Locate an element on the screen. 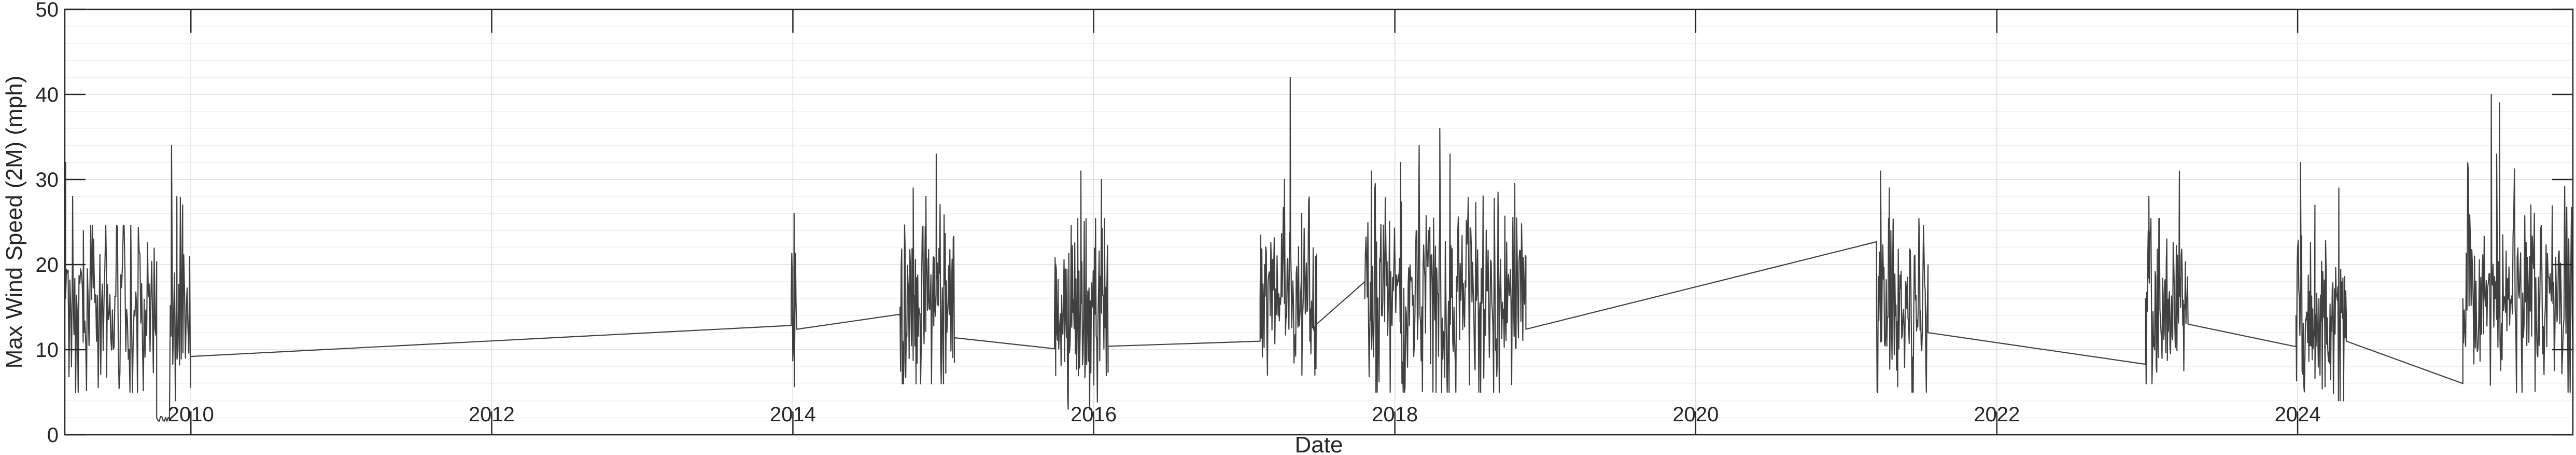  x-tick-label: 2018 is located at coordinates (1395, 414).